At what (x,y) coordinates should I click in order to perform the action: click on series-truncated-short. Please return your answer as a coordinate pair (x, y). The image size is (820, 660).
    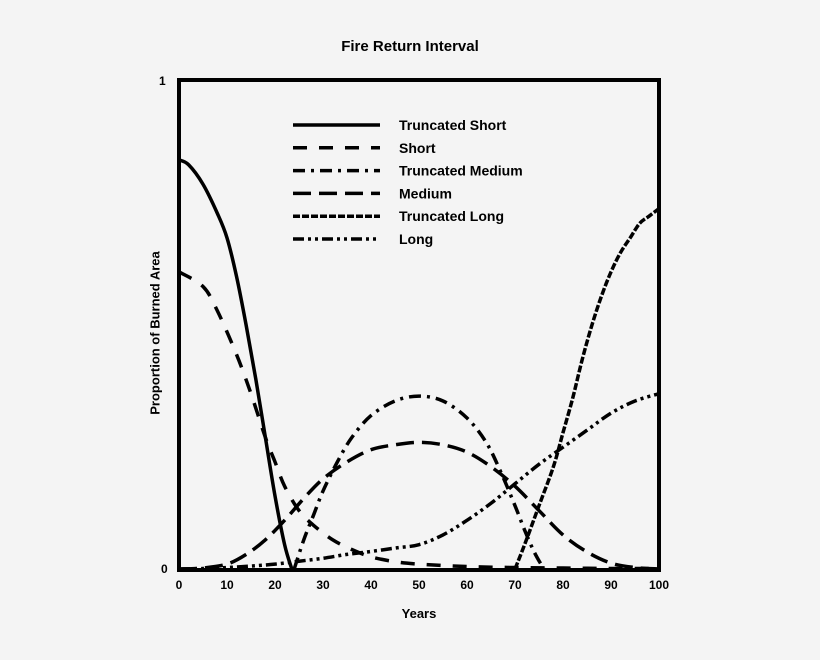
    Looking at the image, I should click on (236, 364).